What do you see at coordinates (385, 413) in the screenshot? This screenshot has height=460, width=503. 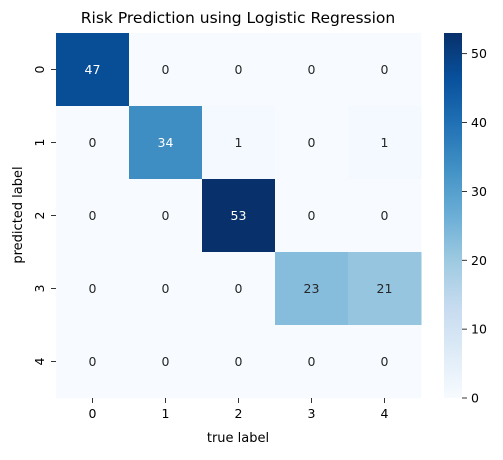 I see `x-tick-label-4: 4` at bounding box center [385, 413].